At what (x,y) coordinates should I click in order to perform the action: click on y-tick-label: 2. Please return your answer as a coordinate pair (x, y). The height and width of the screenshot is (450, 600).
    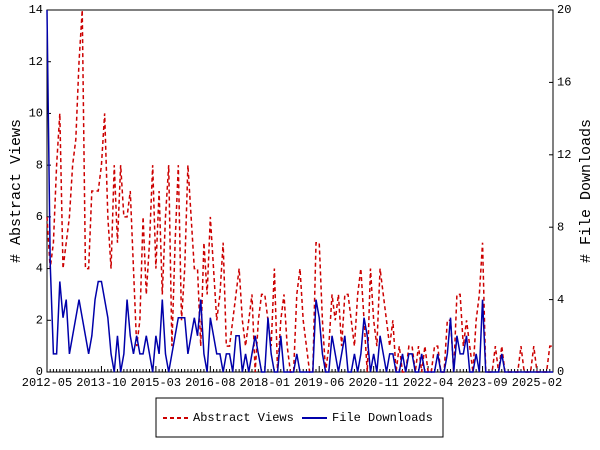
    Looking at the image, I should click on (39, 320).